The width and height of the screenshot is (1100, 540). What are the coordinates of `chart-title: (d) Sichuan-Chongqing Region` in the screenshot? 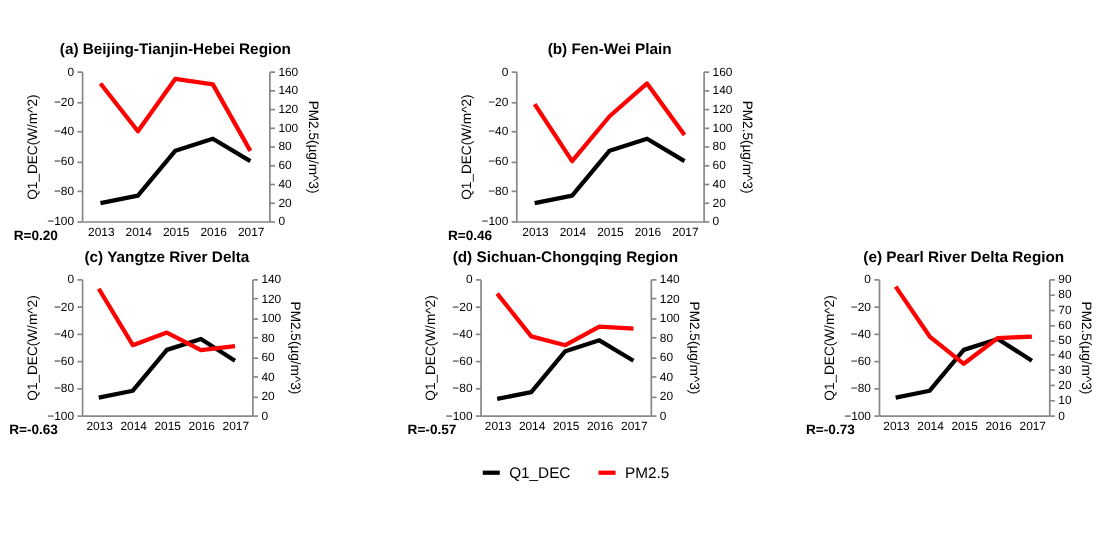 It's located at (565, 257).